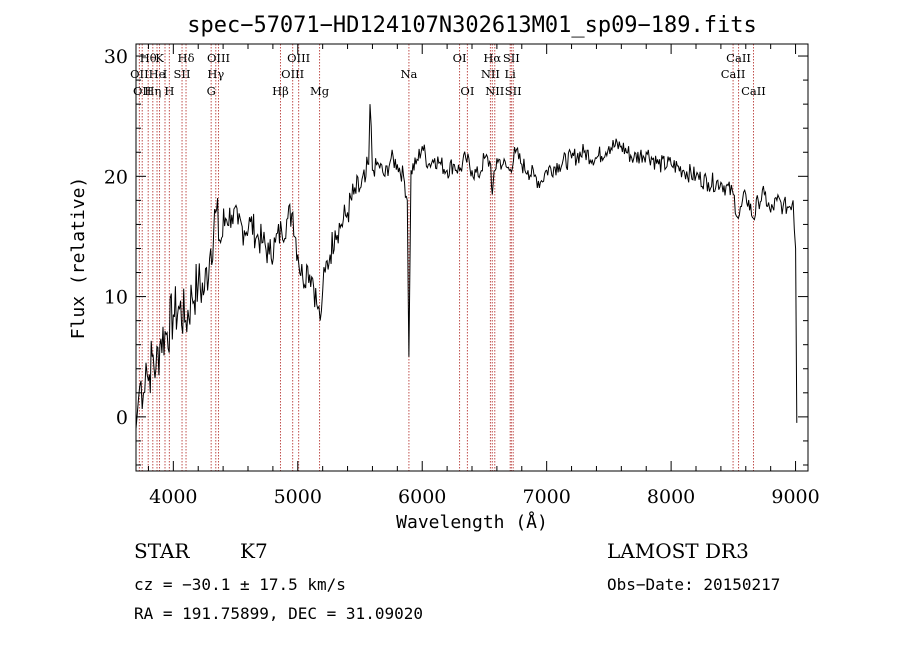 This screenshot has width=900, height=649. Describe the element at coordinates (280, 91) in the screenshot. I see `spectral-line-label: Hβ` at that location.